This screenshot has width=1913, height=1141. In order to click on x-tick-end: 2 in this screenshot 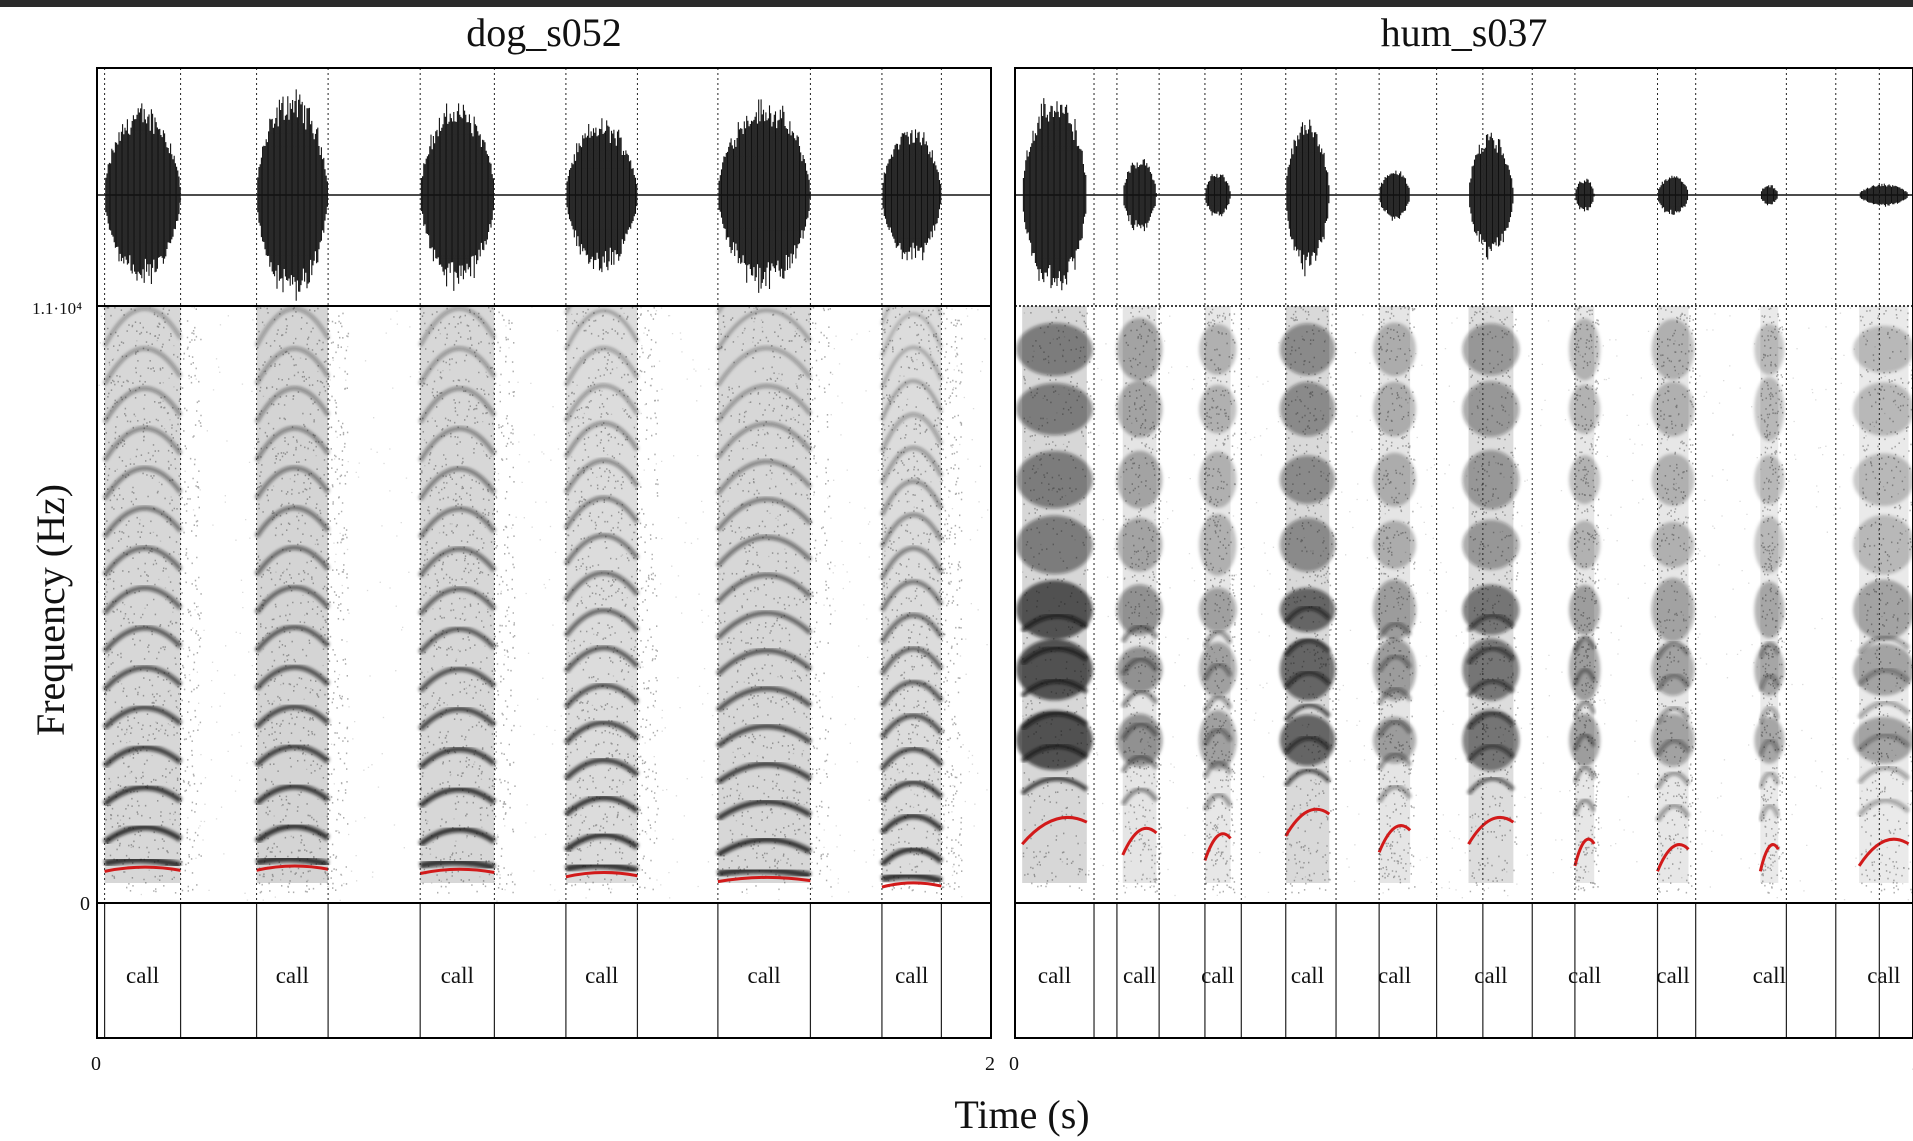, I will do `click(990, 1064)`.